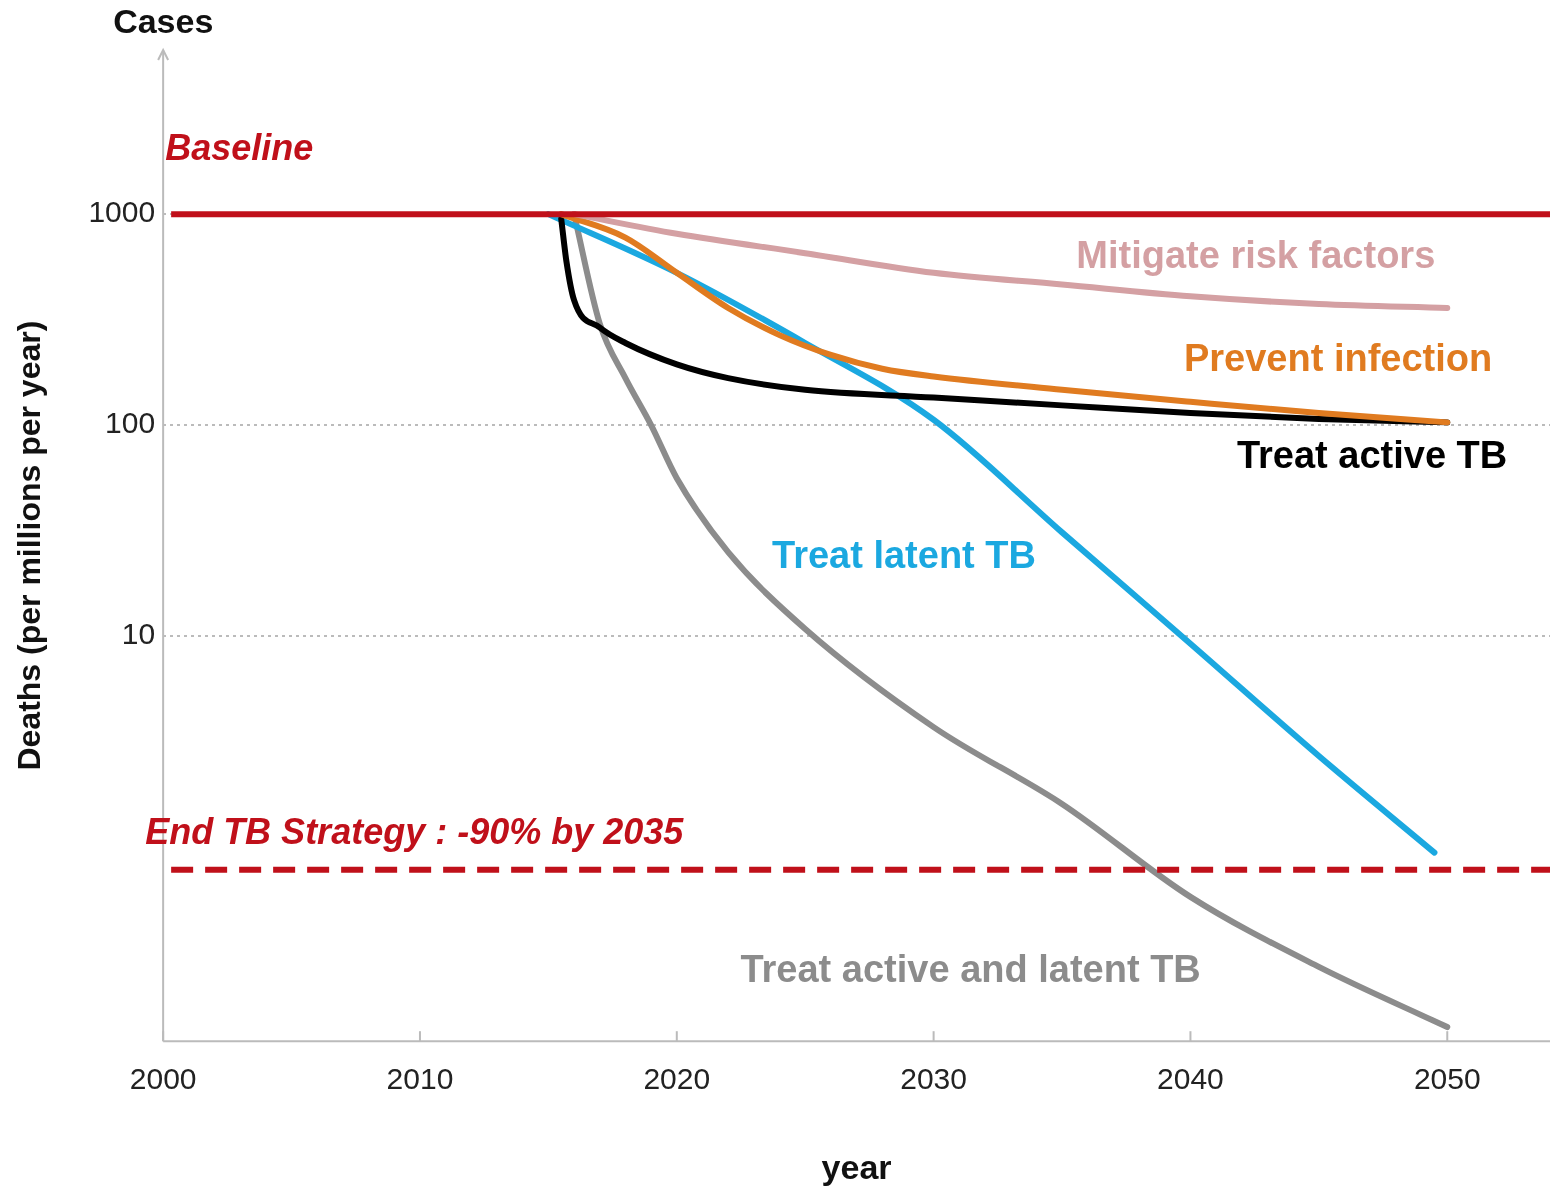  I want to click on series-label: Treat active TB, so click(1372, 454).